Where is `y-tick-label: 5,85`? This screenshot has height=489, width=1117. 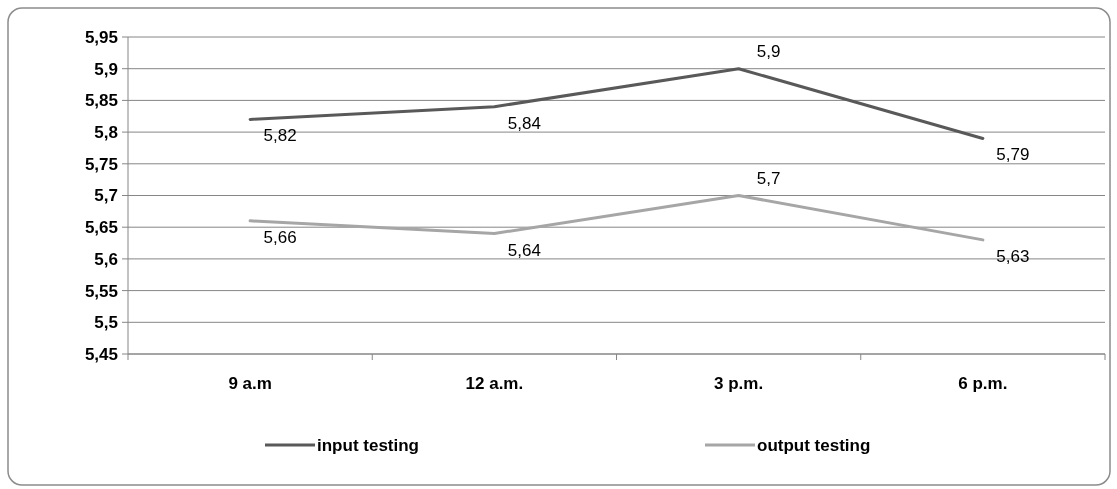
y-tick-label: 5,85 is located at coordinates (101, 101).